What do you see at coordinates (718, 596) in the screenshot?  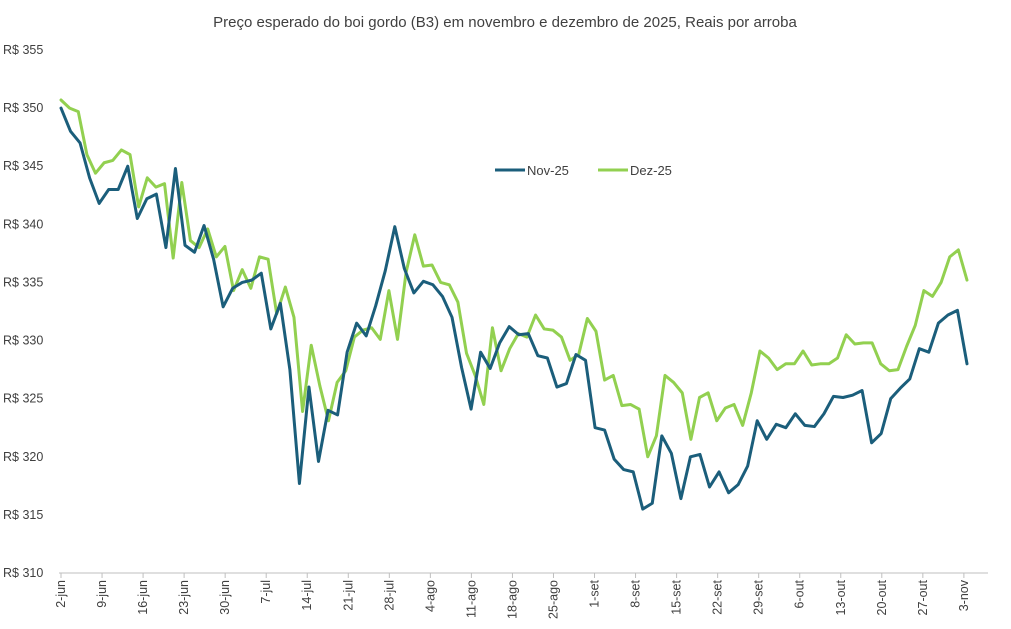 I see `x-tick-label: 22-set` at bounding box center [718, 596].